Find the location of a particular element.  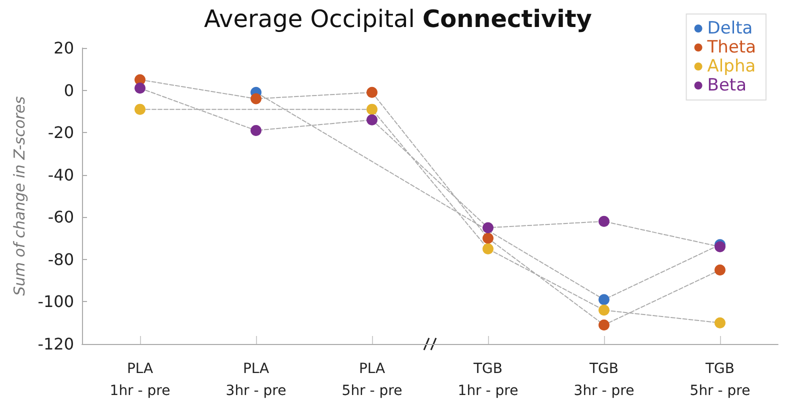

x-tick-label: PLA 1hr - pre is located at coordinates (140, 380).